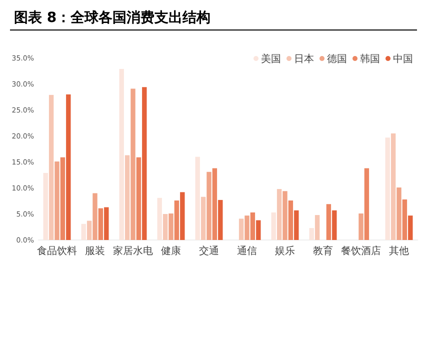 The image size is (427, 343). Describe the element at coordinates (95, 251) in the screenshot. I see `x-tick-label: 服装` at that location.